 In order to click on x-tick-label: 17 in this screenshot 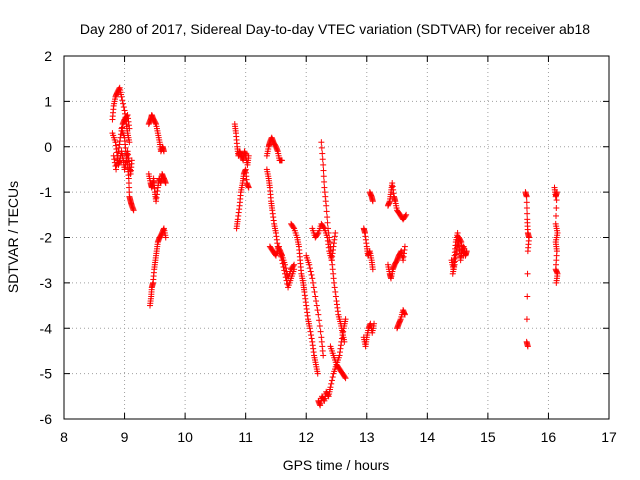, I will do `click(609, 437)`.